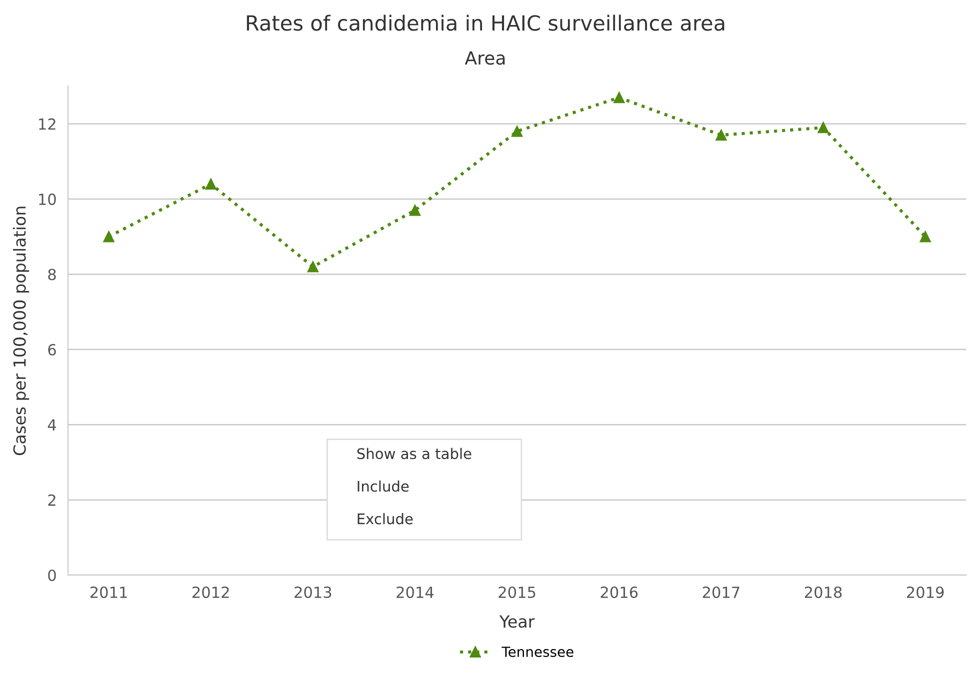  What do you see at coordinates (52, 424) in the screenshot?
I see `y-tick-label: 4` at bounding box center [52, 424].